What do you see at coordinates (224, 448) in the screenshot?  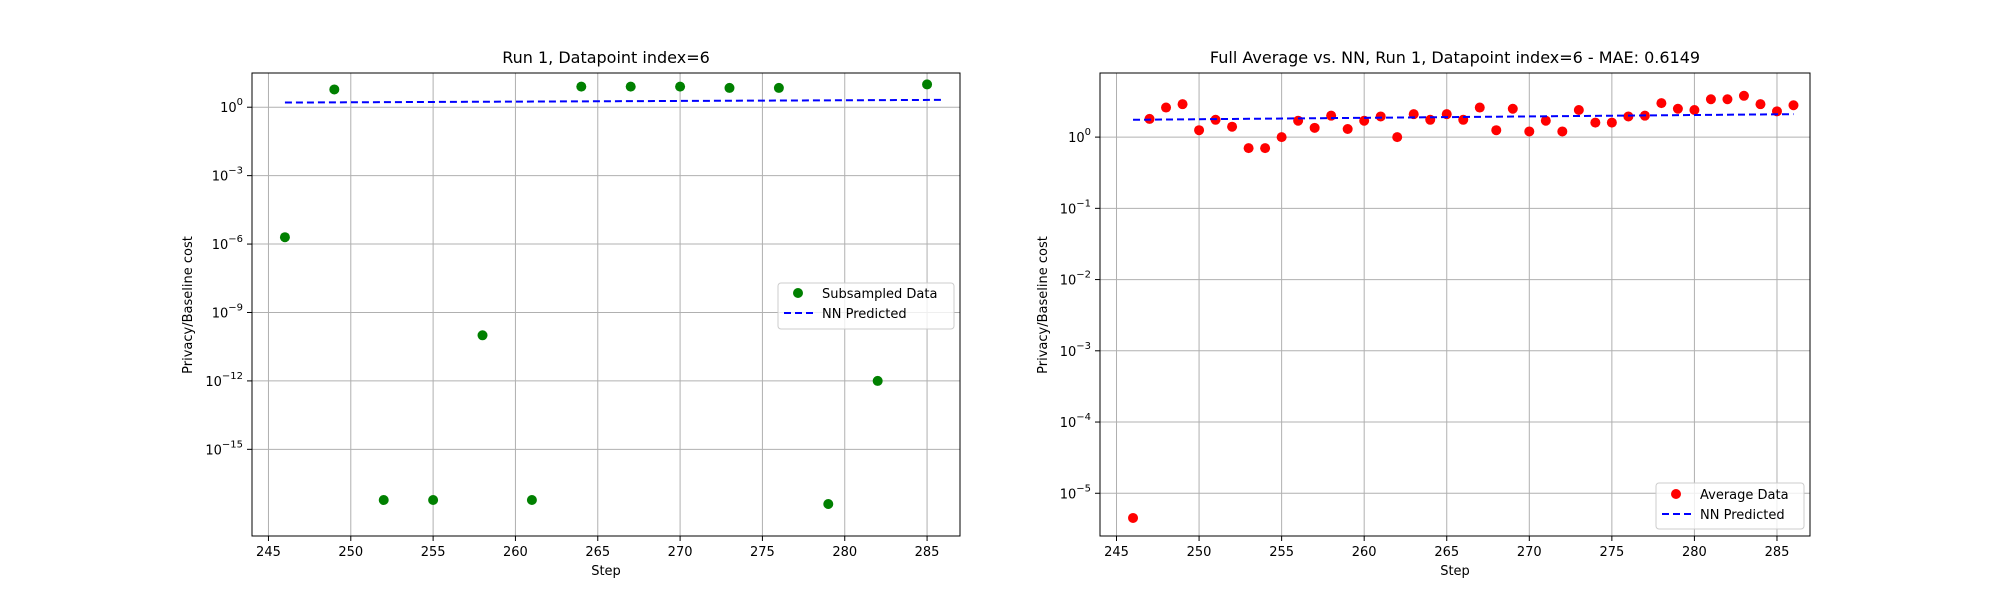 I see `y-tick-label: 10⁻¹⁵` at bounding box center [224, 448].